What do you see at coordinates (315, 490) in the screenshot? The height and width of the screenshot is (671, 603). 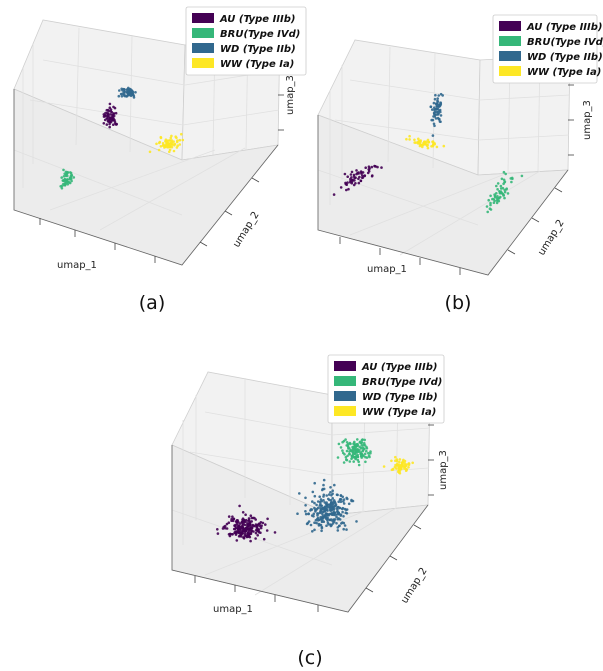 I see `scatter-points-c` at bounding box center [315, 490].